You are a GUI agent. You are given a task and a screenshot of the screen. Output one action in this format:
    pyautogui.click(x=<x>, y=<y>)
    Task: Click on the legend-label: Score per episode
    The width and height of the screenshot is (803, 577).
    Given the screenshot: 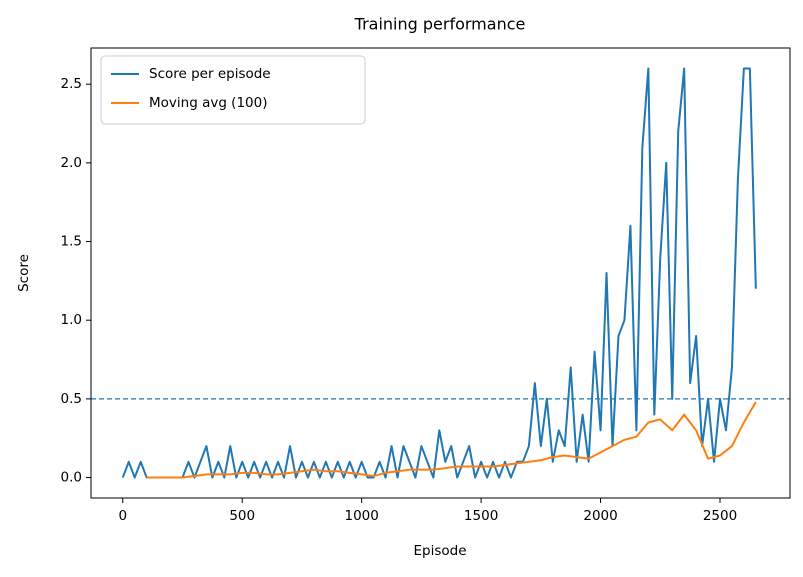 What is the action you would take?
    pyautogui.click(x=210, y=74)
    